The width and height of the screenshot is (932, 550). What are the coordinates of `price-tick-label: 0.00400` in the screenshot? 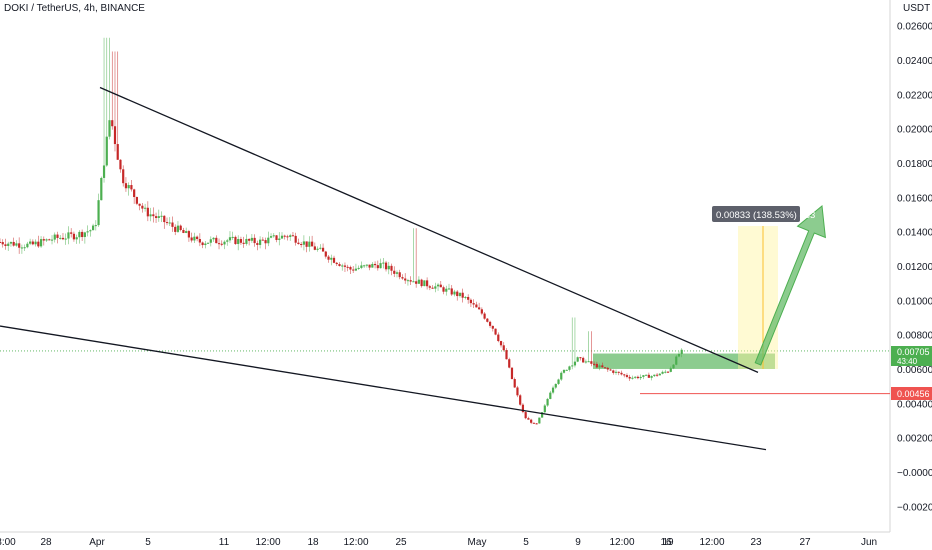 It's located at (914, 404).